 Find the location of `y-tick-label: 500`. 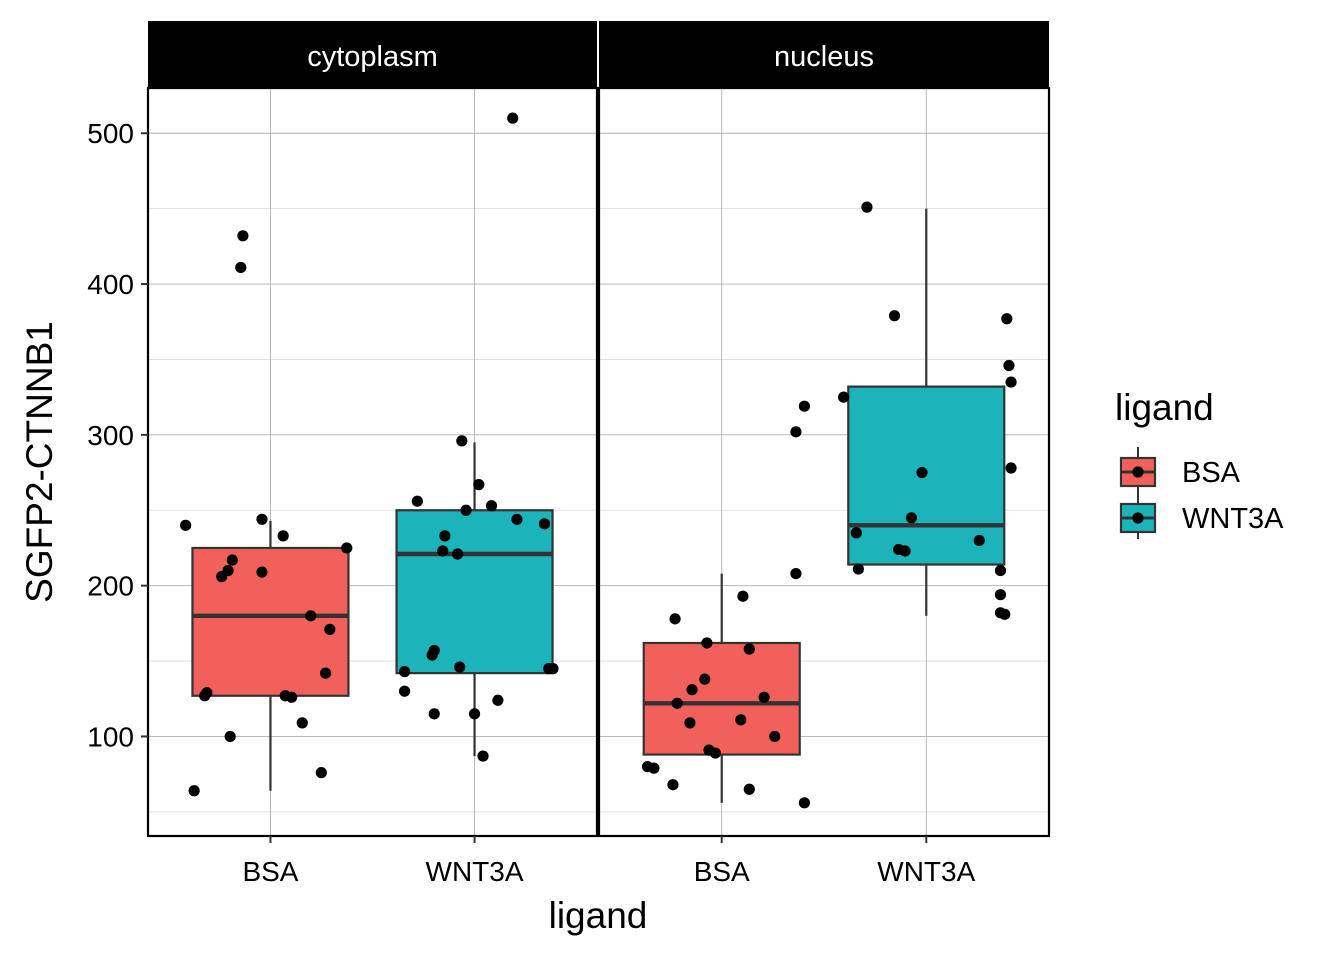

y-tick-label: 500 is located at coordinates (110, 133).